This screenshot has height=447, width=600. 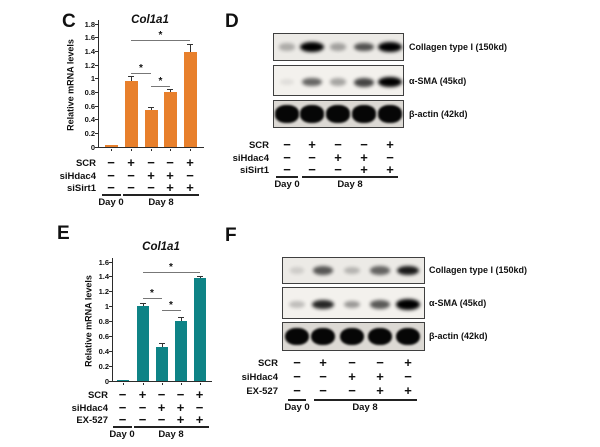 I want to click on col1a1-bar-chart-e: 0 0.2 0.4 0.6 0.8 1 1.2 1.4 1.6 * * *, so click(x=155, y=322).